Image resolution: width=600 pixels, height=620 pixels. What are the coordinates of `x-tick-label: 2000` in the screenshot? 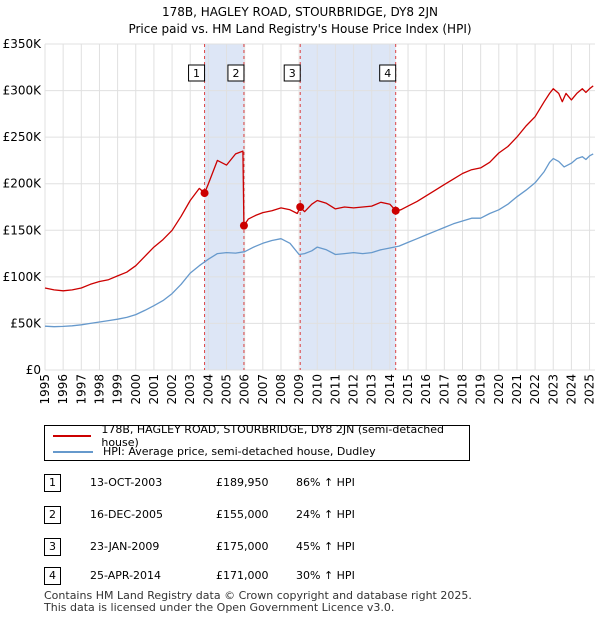 It's located at (136, 389).